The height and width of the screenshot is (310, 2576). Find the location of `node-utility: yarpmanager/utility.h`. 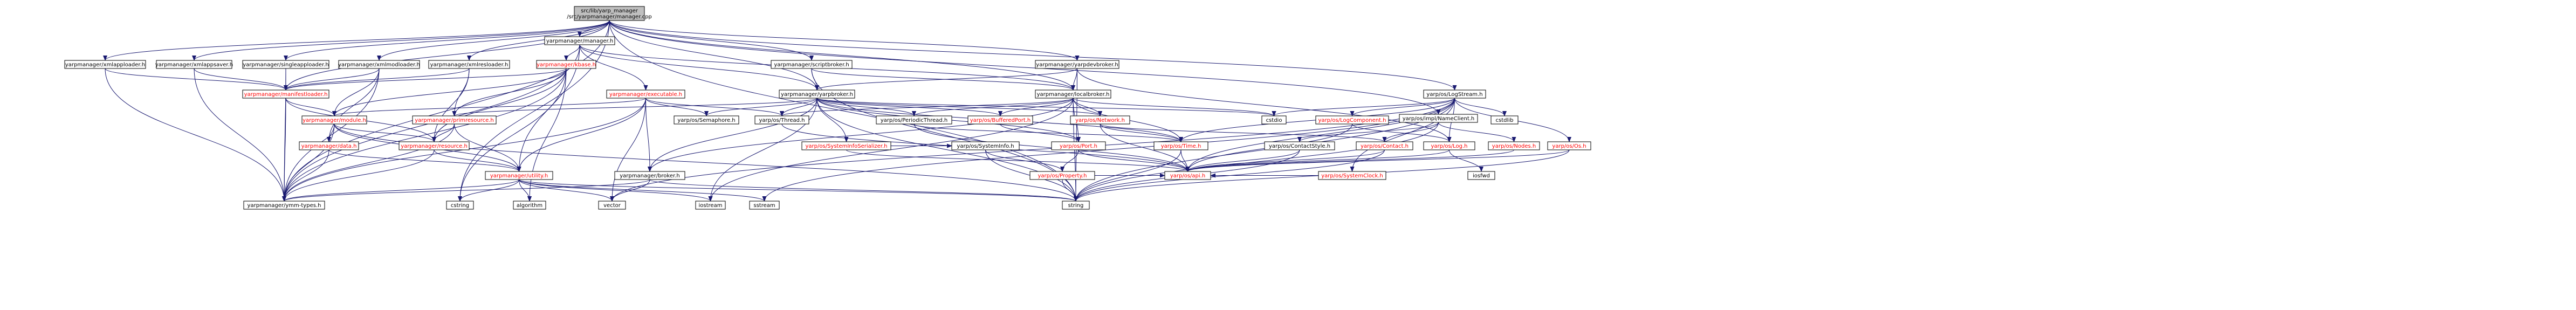

node-utility: yarpmanager/utility.h is located at coordinates (519, 175).